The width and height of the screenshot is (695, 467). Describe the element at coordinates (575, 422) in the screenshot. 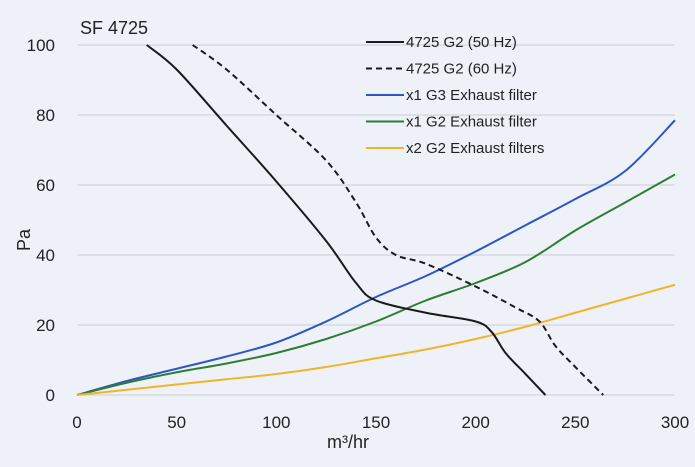

I see `x-tick-label: 250` at that location.